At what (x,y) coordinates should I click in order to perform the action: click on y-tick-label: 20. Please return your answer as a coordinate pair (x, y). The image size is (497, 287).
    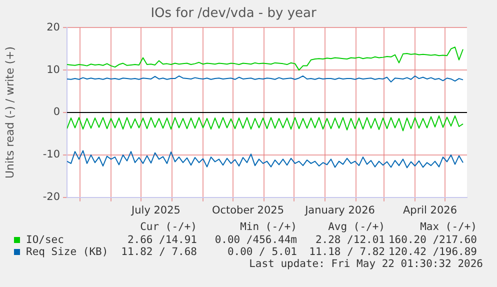
    Looking at the image, I should click on (53, 27).